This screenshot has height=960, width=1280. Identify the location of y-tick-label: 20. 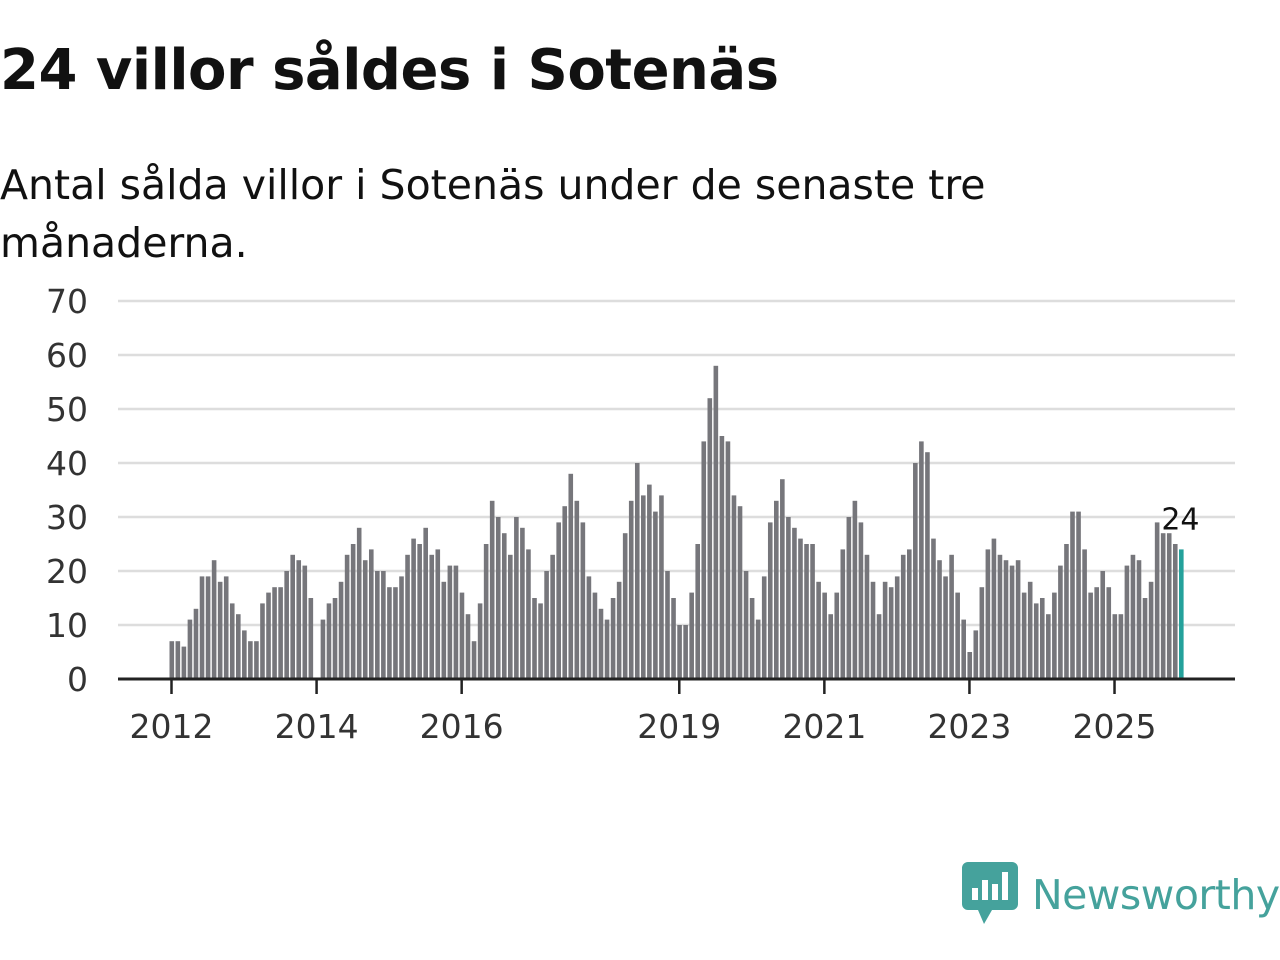
(67, 571).